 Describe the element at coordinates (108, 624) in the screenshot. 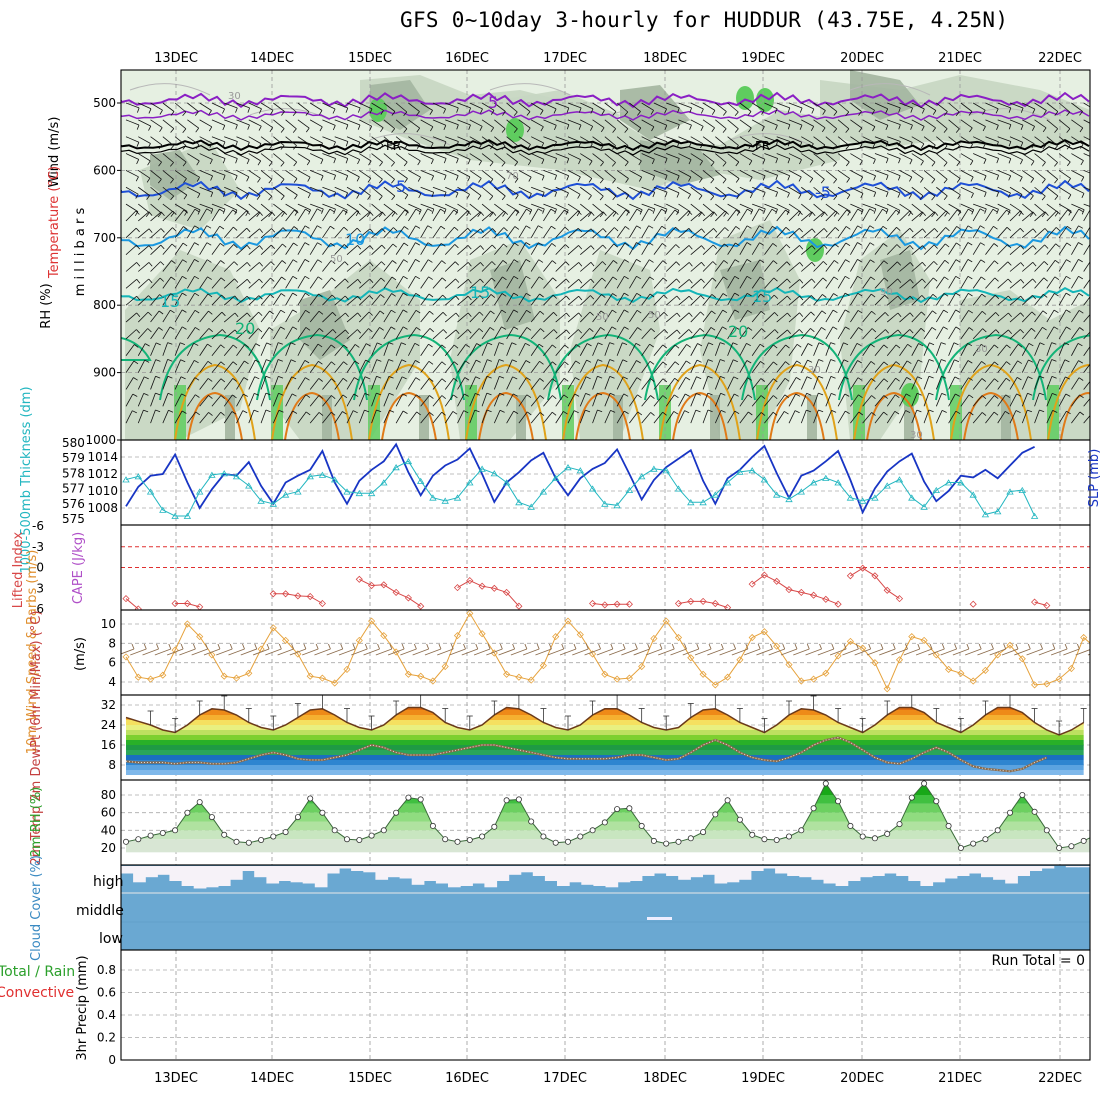

I see `y-tick-wind: 10` at that location.